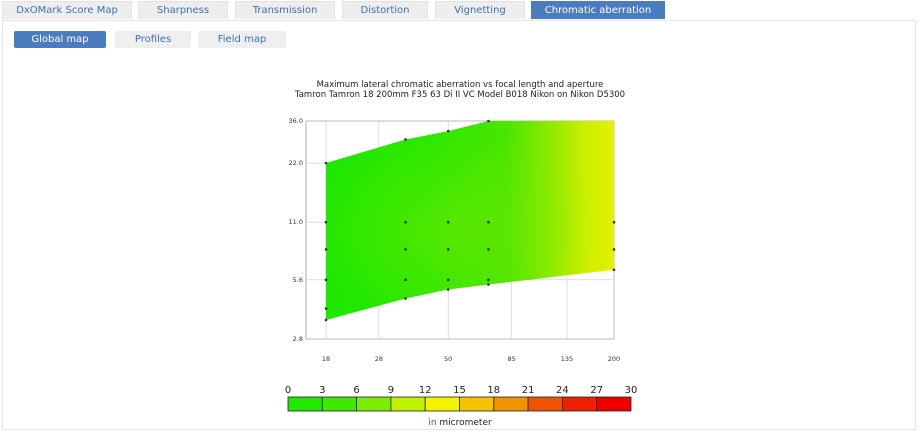 The width and height of the screenshot is (920, 432). What do you see at coordinates (562, 390) in the screenshot?
I see `colorbar-tick-label: 24` at bounding box center [562, 390].